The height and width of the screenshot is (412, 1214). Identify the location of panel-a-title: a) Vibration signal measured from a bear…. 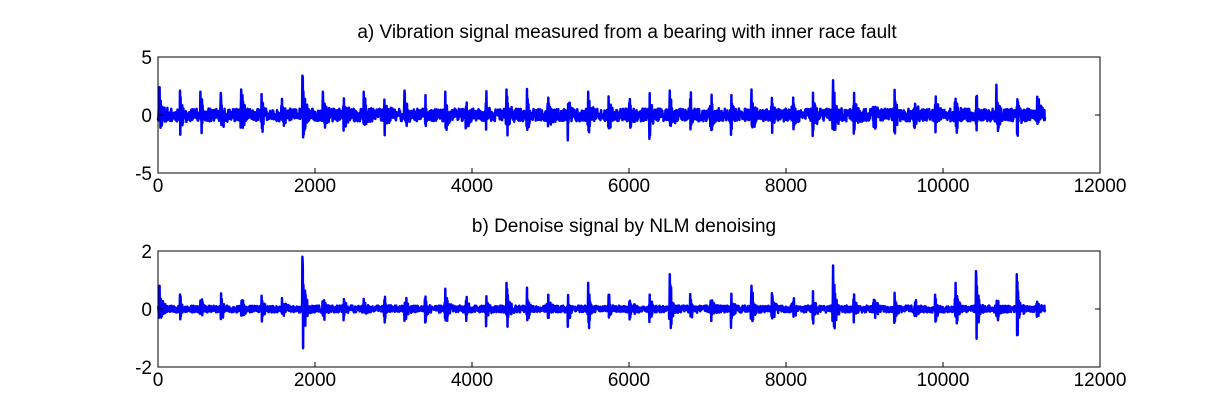
(627, 32).